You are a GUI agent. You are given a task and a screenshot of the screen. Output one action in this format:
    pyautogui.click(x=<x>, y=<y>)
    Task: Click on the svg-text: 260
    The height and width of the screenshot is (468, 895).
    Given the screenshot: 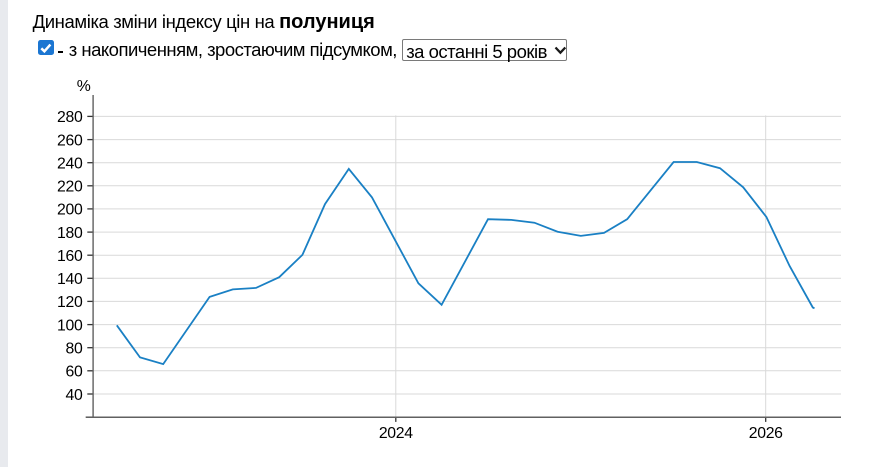 What is the action you would take?
    pyautogui.click(x=70, y=140)
    